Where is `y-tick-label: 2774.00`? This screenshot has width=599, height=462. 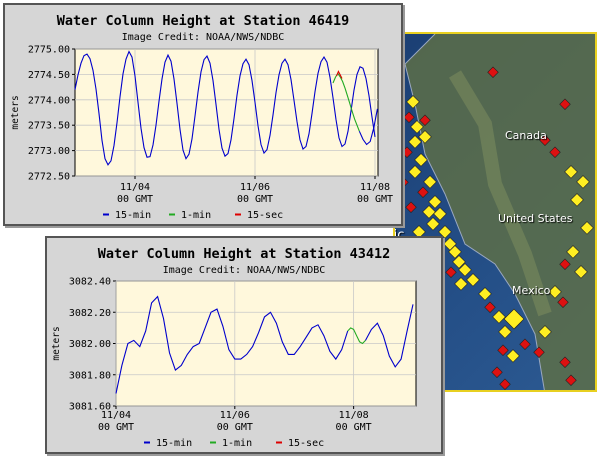
y-tick-label: 2774.00 is located at coordinates (49, 100).